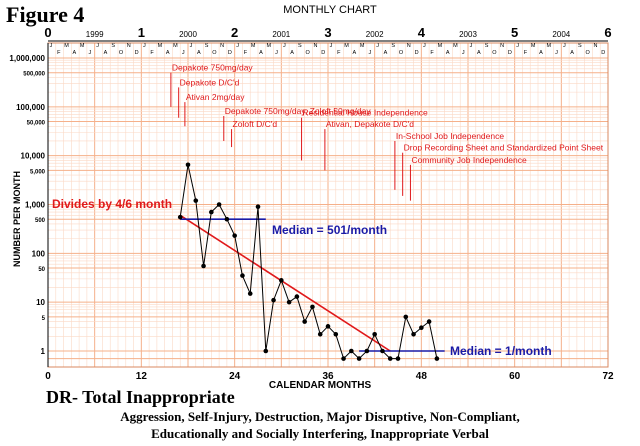 The height and width of the screenshot is (446, 640). Describe the element at coordinates (140, 397) in the screenshot. I see `bottom-title: DR- Total Inappropriate` at that location.